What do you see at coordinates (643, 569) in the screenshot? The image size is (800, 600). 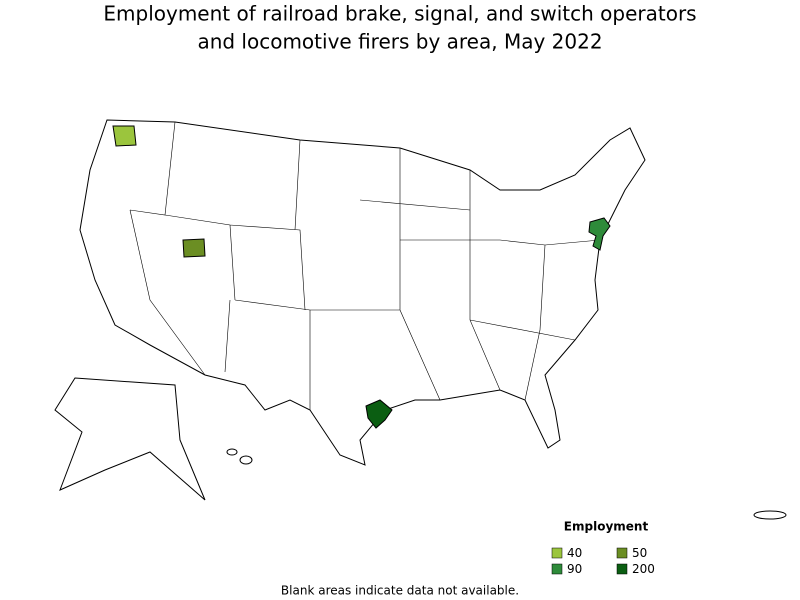 I see `legend-label: 200` at bounding box center [643, 569].